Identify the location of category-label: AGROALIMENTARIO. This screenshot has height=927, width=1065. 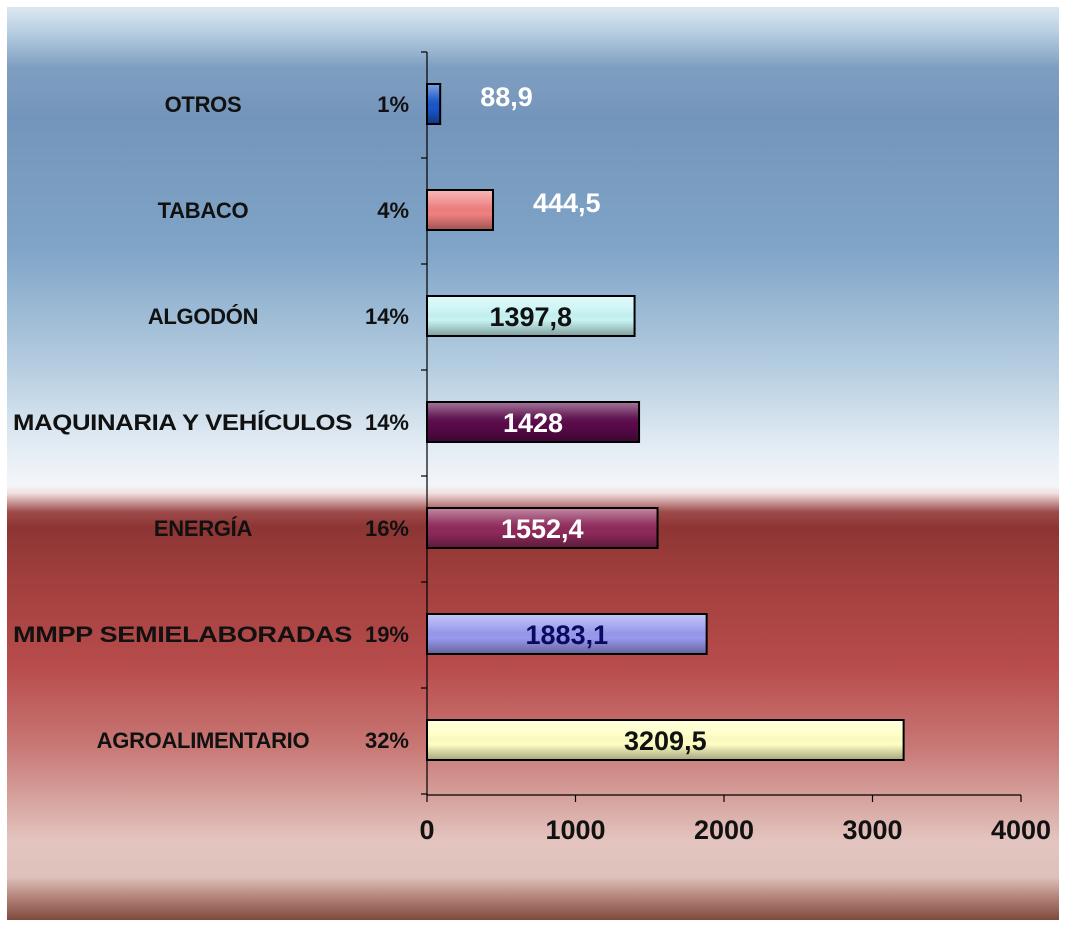
(203, 740).